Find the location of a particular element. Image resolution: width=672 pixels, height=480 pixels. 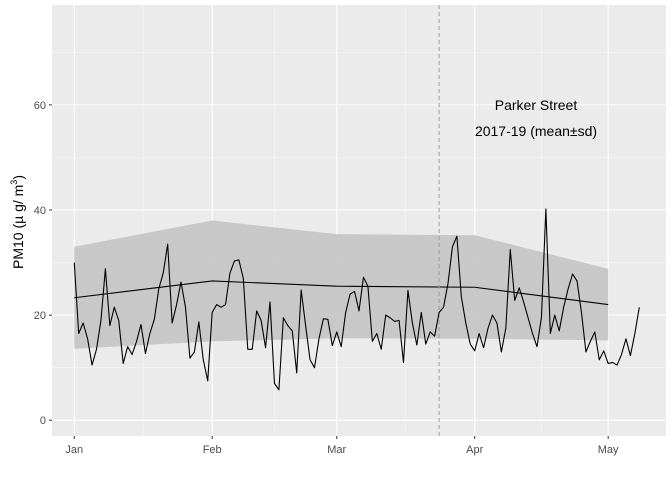

x-tick-labels: Jan Feb Mar Apr May is located at coordinates (342, 450).